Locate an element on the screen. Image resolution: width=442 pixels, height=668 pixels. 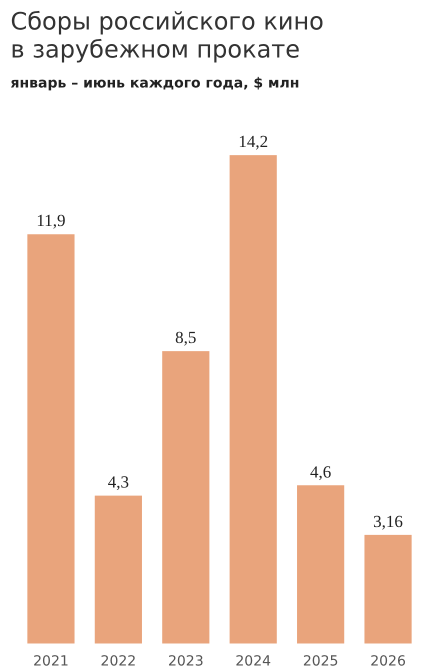
data-label: 14,2 is located at coordinates (253, 142).